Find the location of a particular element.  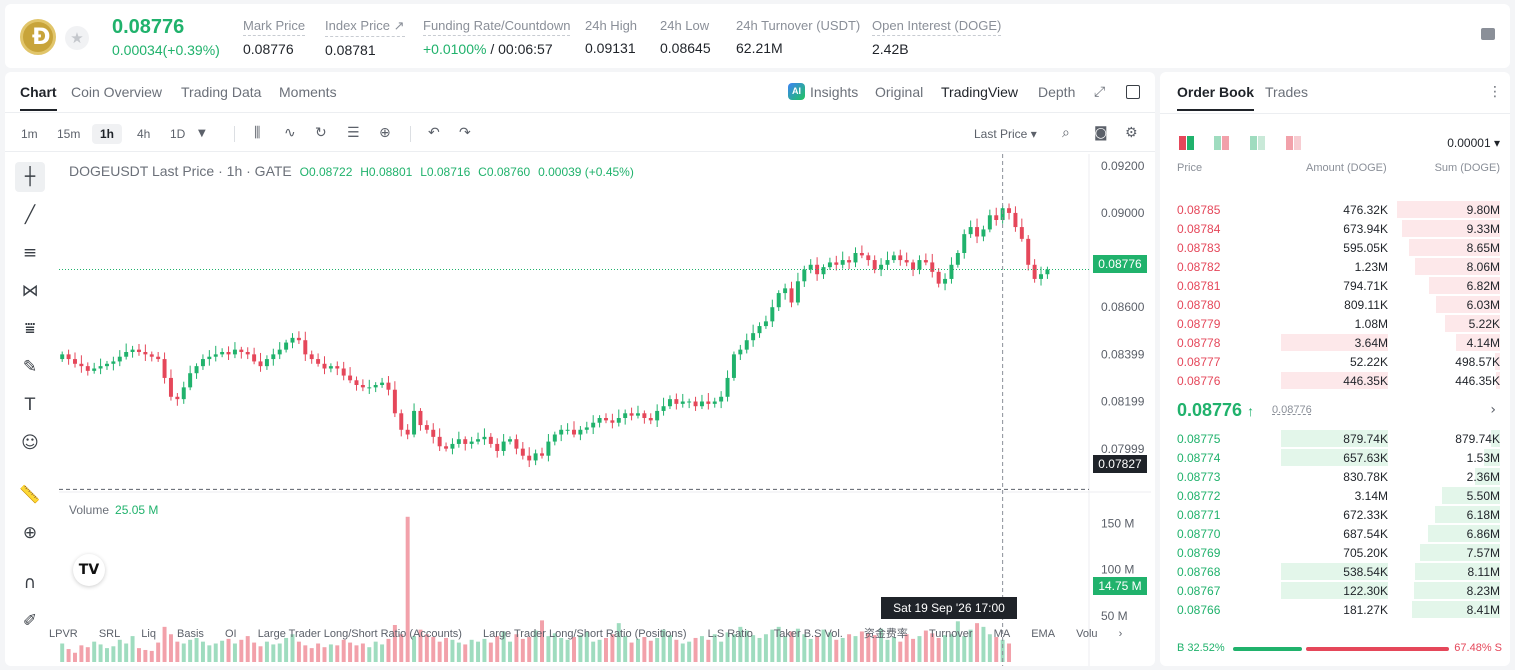

buy-ratio-bar is located at coordinates (1267, 649).